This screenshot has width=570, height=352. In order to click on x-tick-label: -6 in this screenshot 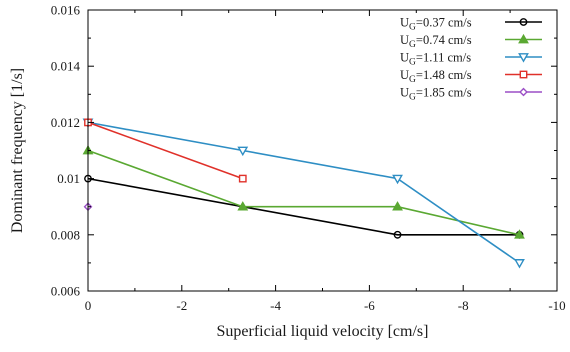, I will do `click(369, 305)`.